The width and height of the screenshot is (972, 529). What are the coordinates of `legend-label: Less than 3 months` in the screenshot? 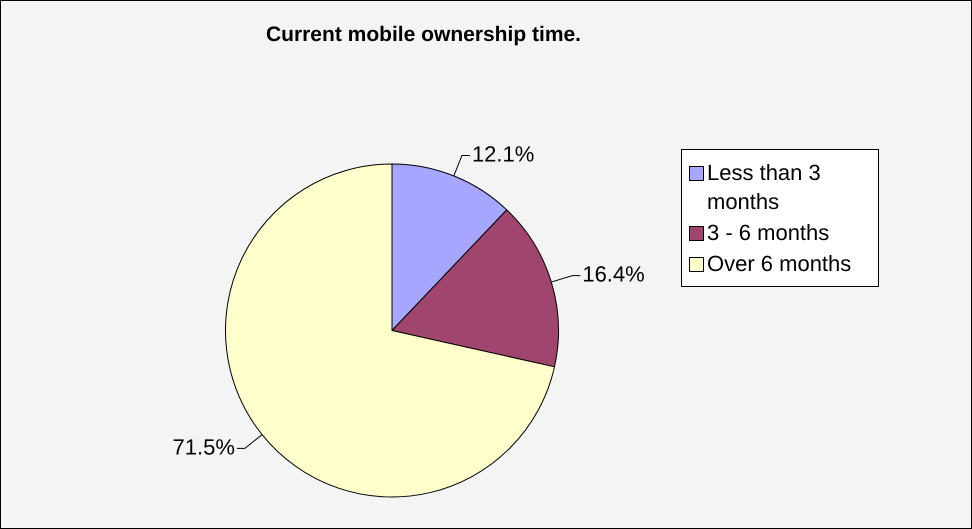 It's located at (764, 187).